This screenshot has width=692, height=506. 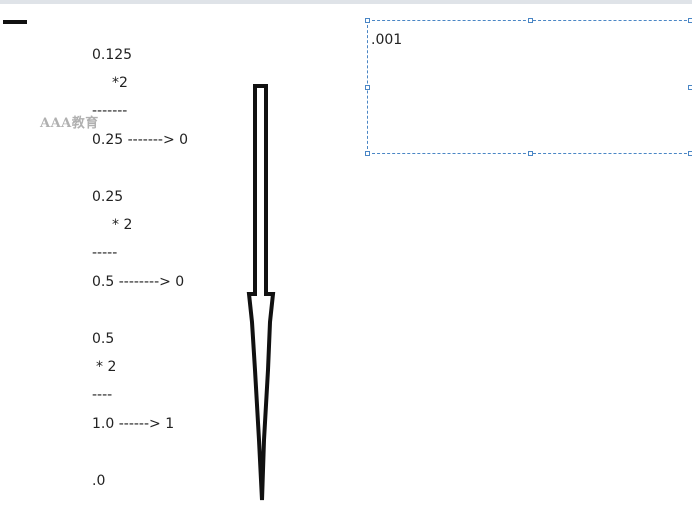 I want to click on step-3-multiplier: * 2, so click(x=106, y=367).